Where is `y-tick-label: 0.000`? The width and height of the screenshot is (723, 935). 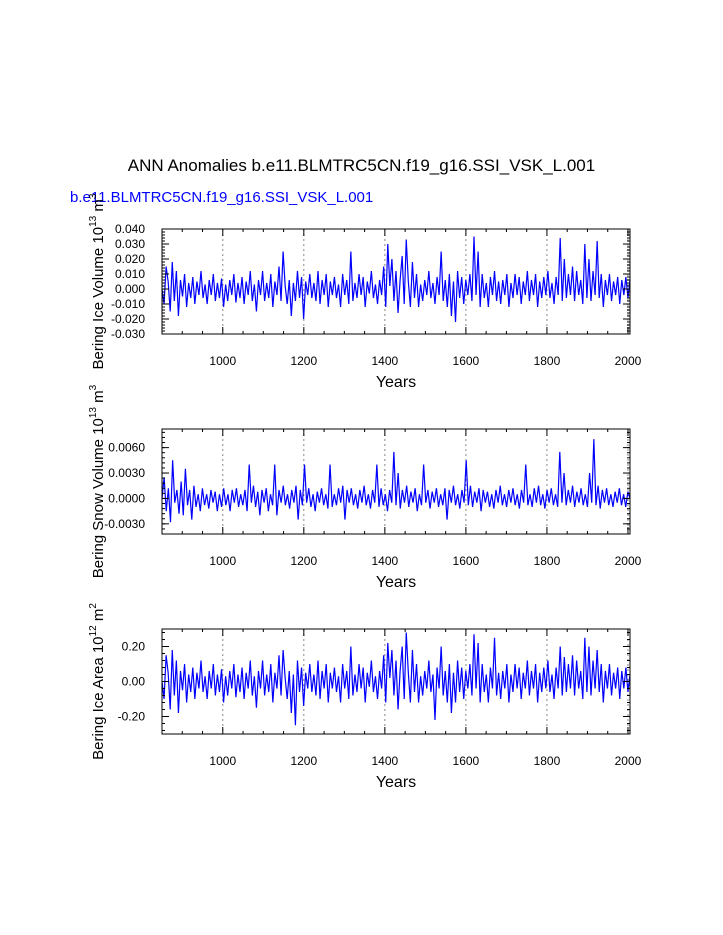
y-tick-label: 0.000 is located at coordinates (130, 289).